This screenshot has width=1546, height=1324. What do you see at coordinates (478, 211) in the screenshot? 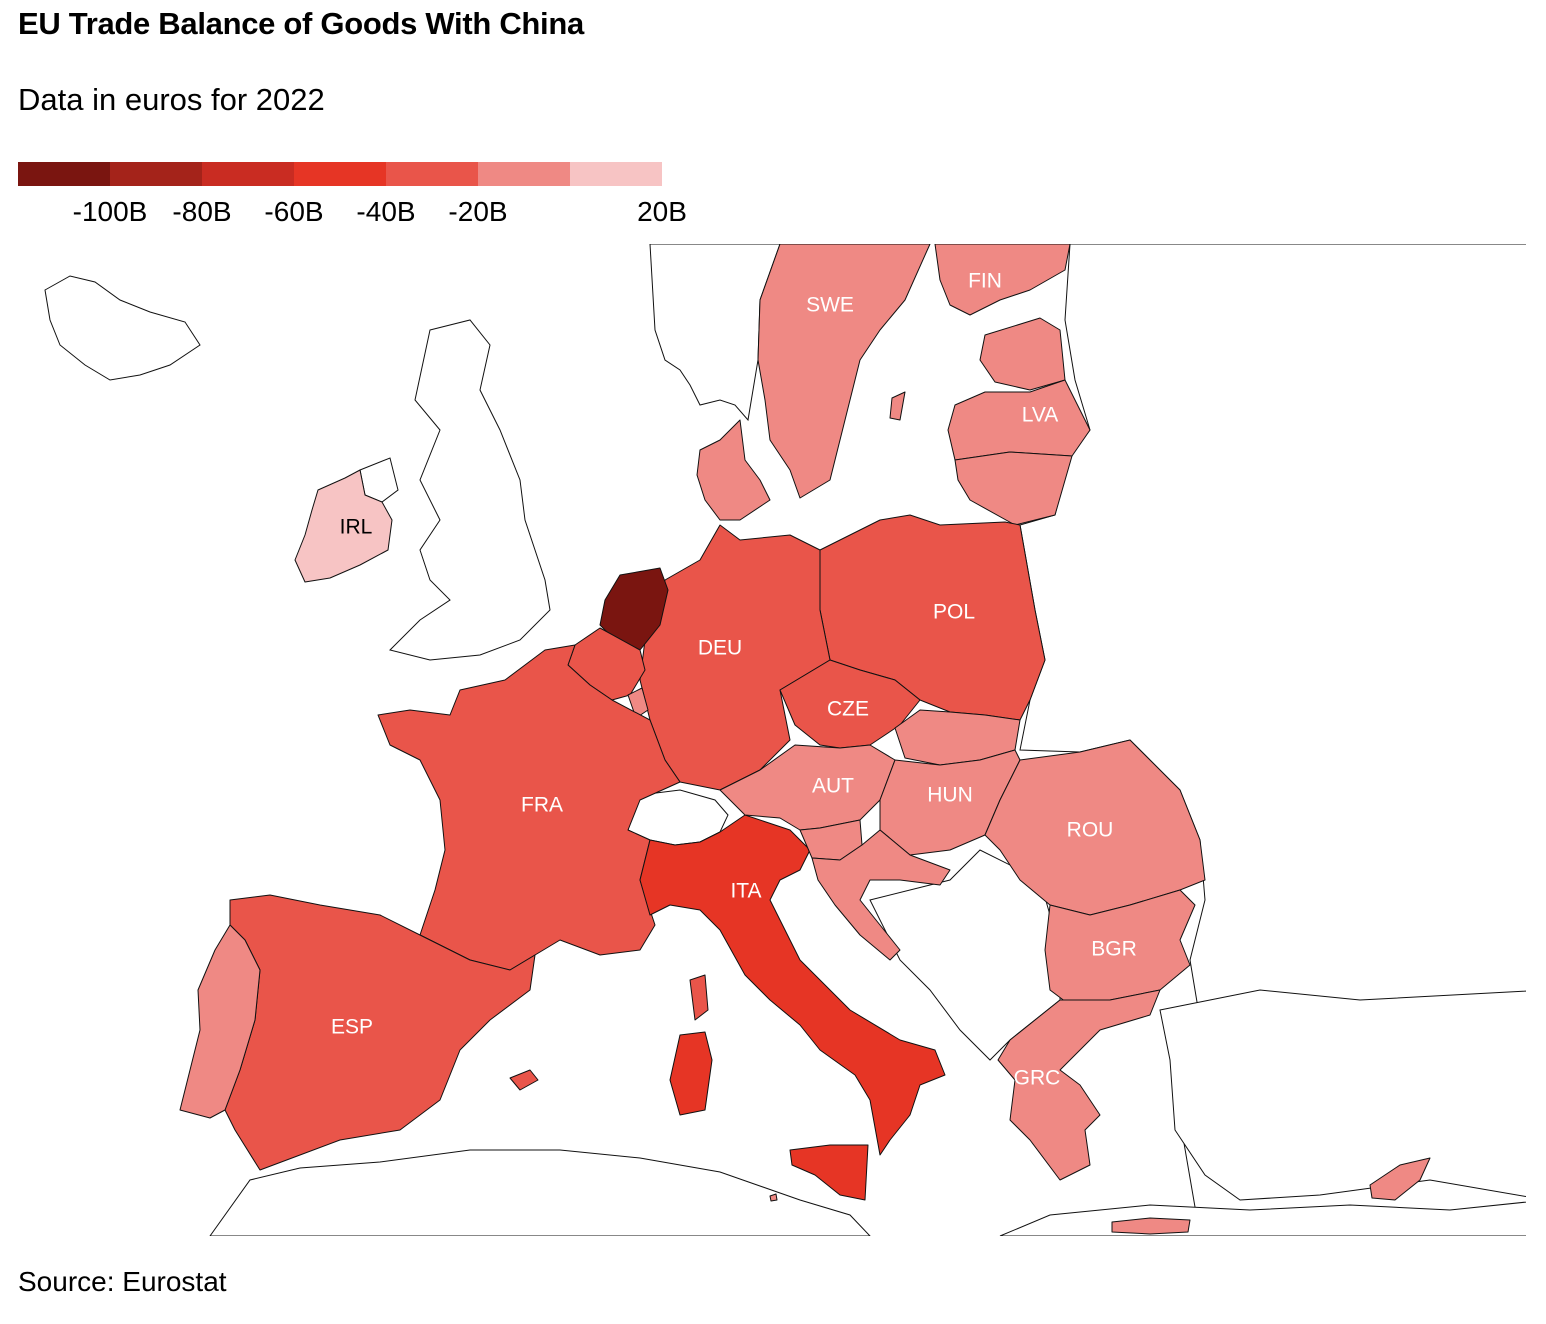
I see `legend-tick-label: -20B` at bounding box center [478, 211].